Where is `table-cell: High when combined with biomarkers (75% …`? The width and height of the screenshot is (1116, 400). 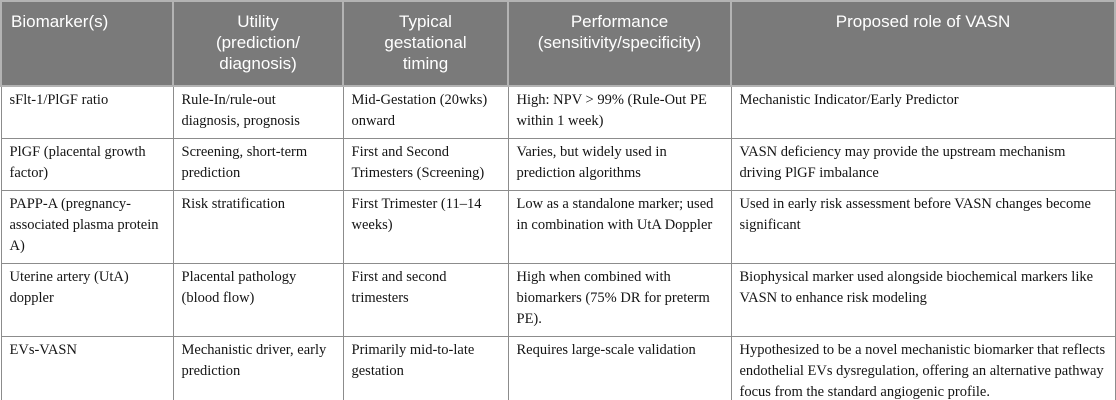
table-cell: High when combined with biomarkers (75% … is located at coordinates (619, 300).